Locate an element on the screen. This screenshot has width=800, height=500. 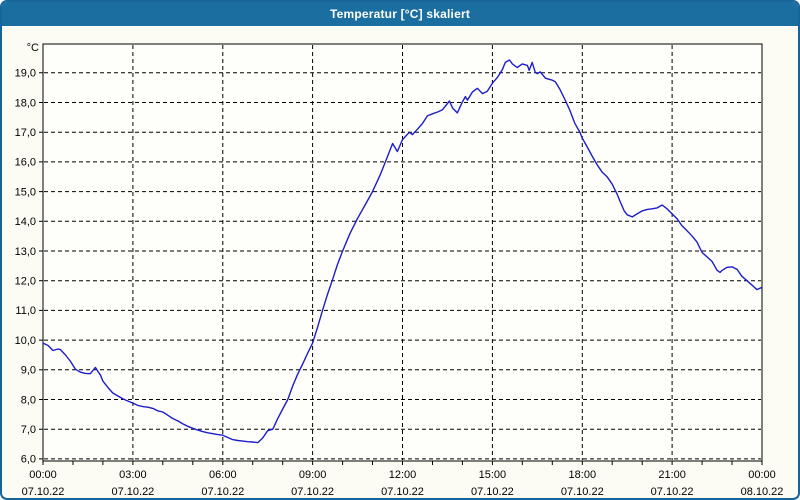
x-tick-time-label: 15:00 is located at coordinates (493, 475).